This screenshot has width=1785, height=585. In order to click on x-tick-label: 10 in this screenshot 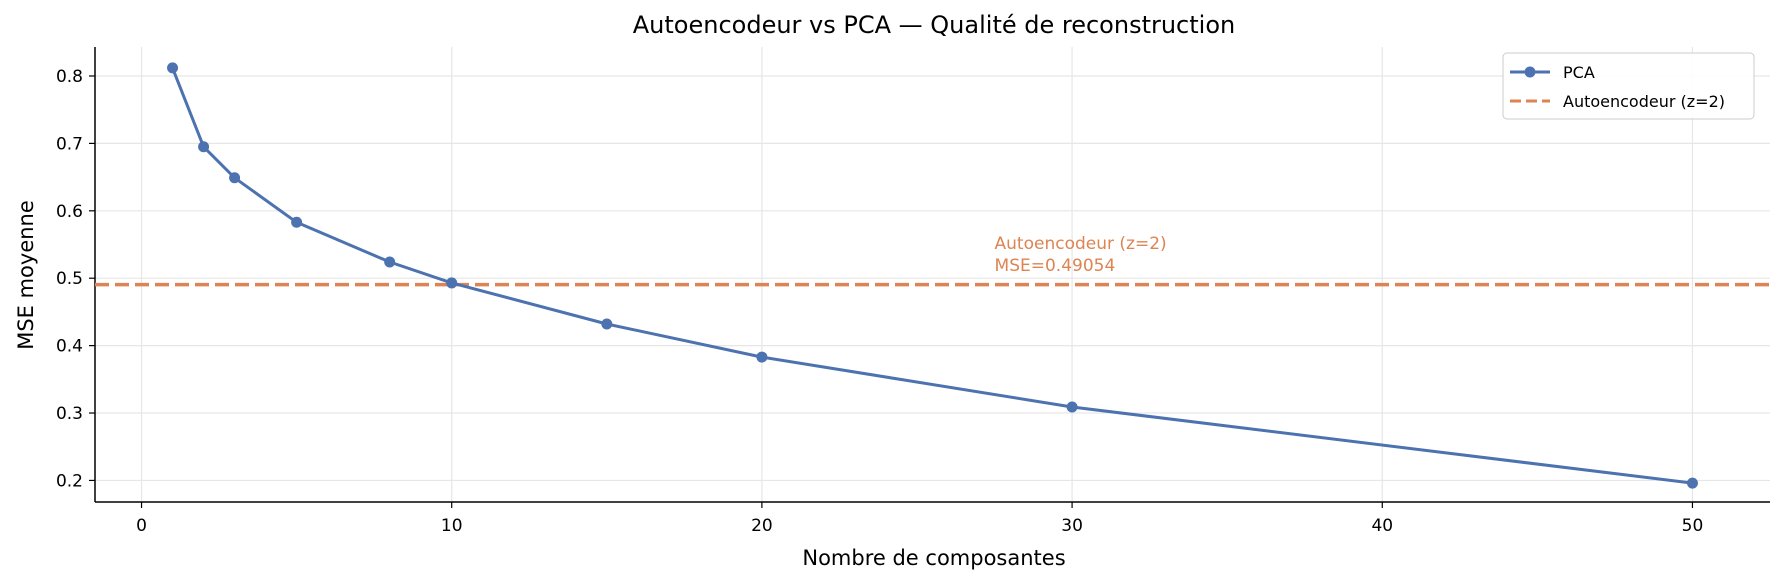, I will do `click(452, 526)`.